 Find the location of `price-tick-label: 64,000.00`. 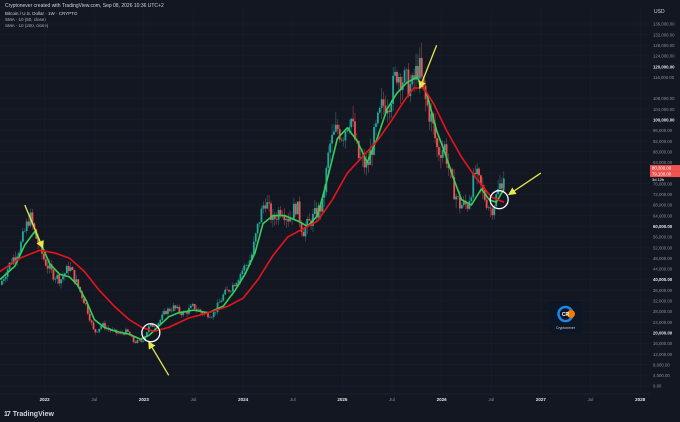

price-tick-label: 64,000.00 is located at coordinates (663, 215).